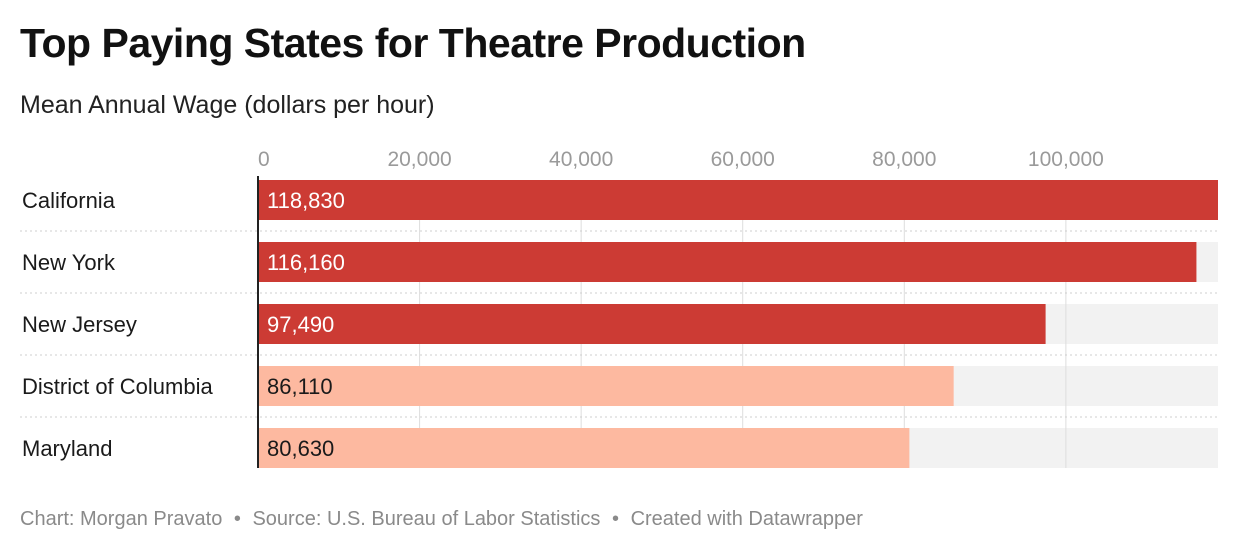  What do you see at coordinates (69, 200) in the screenshot?
I see `category-label: California` at bounding box center [69, 200].